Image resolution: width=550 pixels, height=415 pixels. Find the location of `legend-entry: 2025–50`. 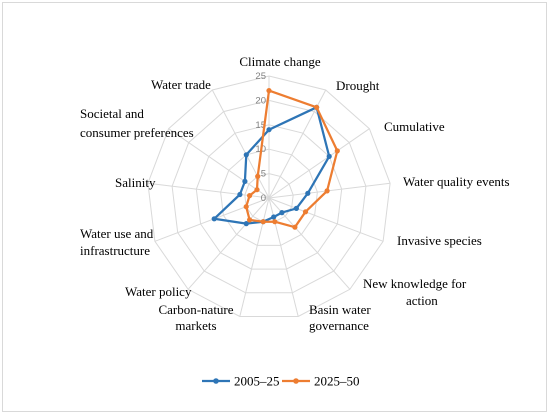

legend-entry: 2025–50 is located at coordinates (337, 381).